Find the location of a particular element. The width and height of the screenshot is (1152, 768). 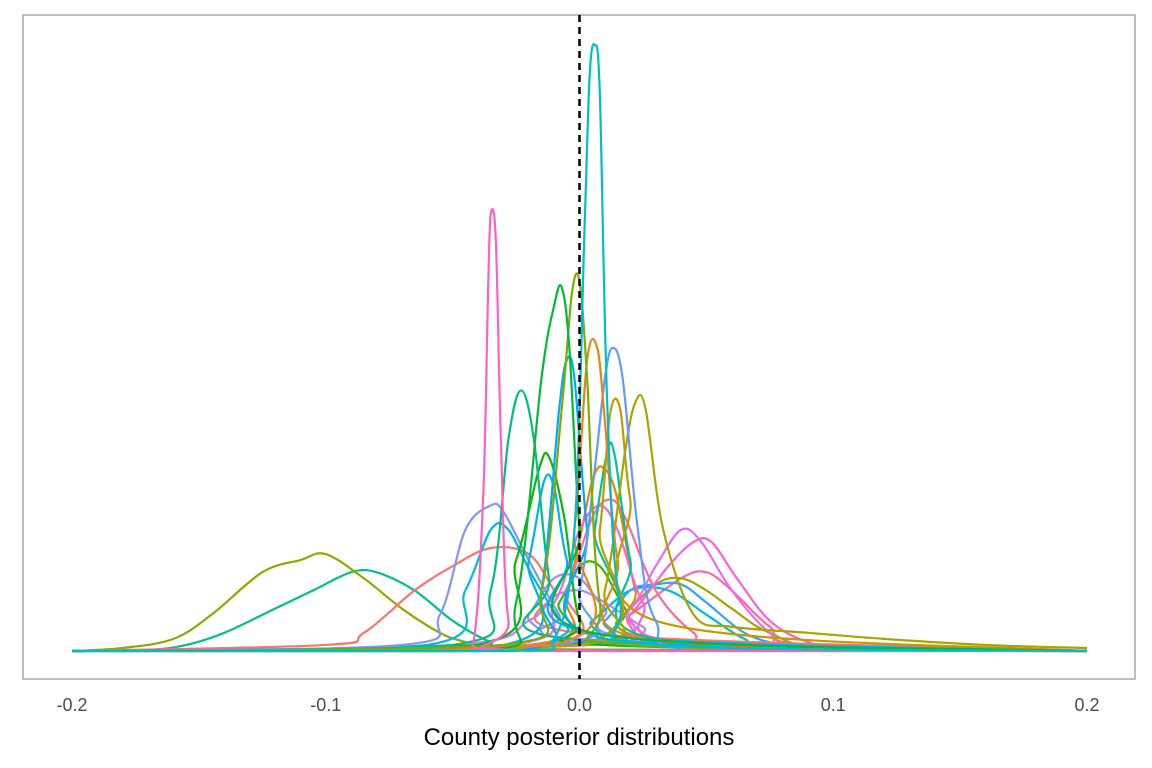

x-tick-label: -0.2 is located at coordinates (71, 705).